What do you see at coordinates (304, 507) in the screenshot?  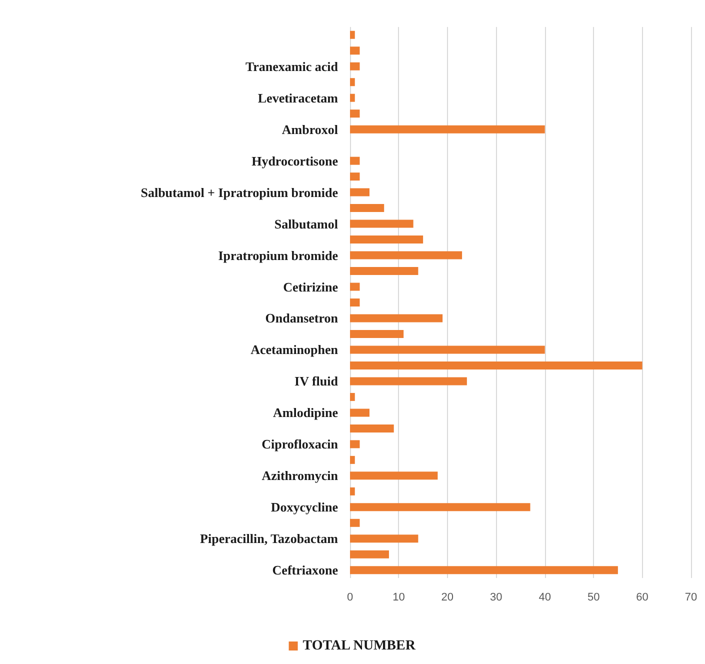 I see `y-tick-label: Doxycycline` at bounding box center [304, 507].